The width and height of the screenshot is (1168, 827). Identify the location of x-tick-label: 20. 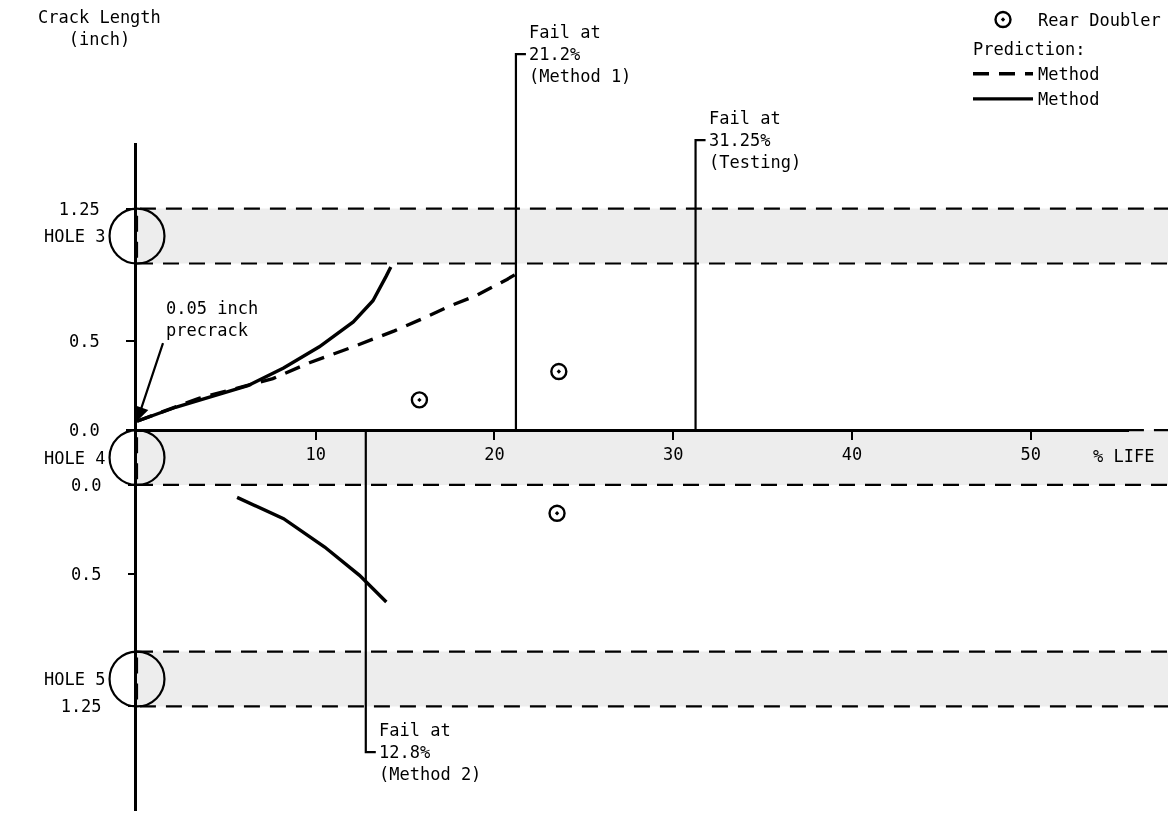
(494, 454).